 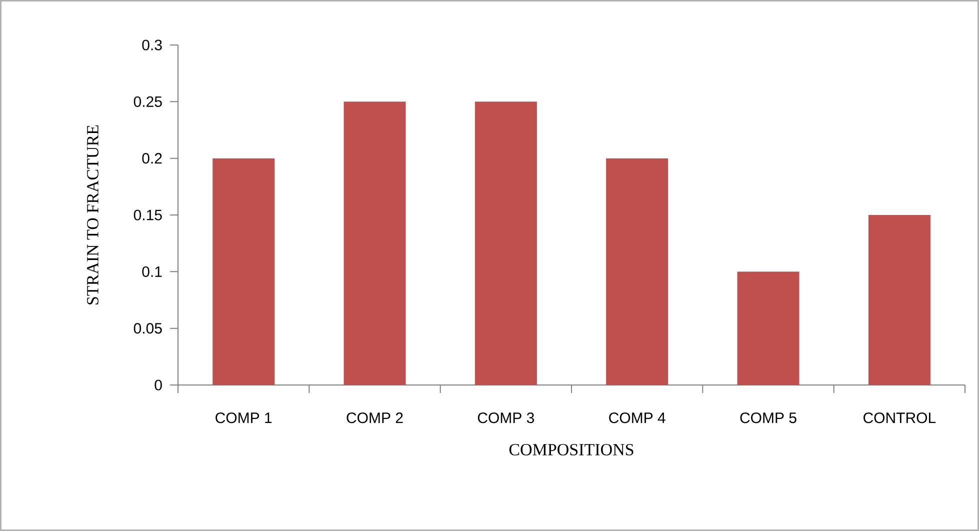 I want to click on x-tick-label: COMP 3, so click(x=506, y=418).